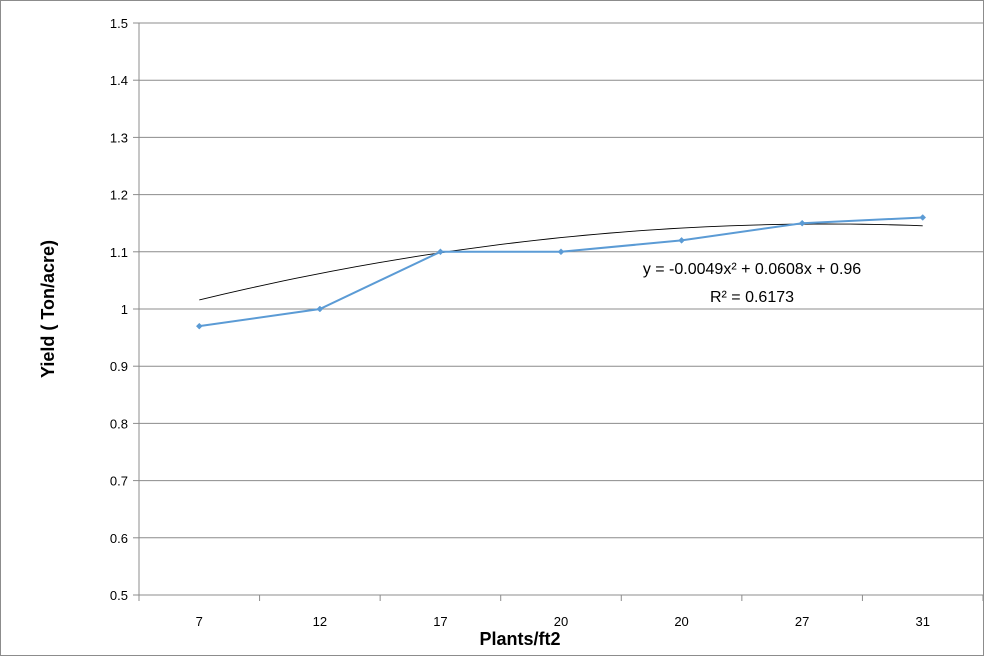  Describe the element at coordinates (681, 621) in the screenshot. I see `x-tick-label-4: 20` at that location.